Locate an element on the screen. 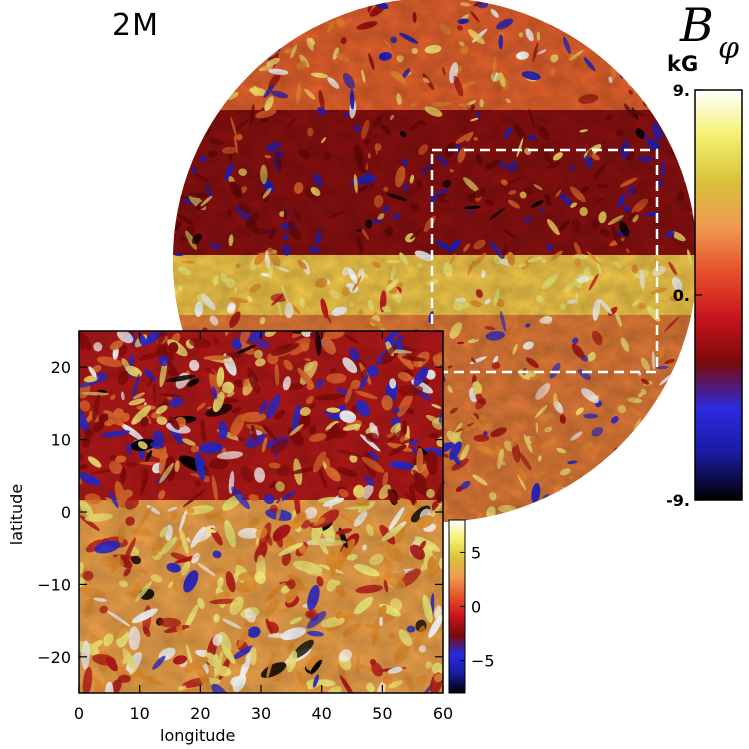  model-label: 2M is located at coordinates (135, 25).